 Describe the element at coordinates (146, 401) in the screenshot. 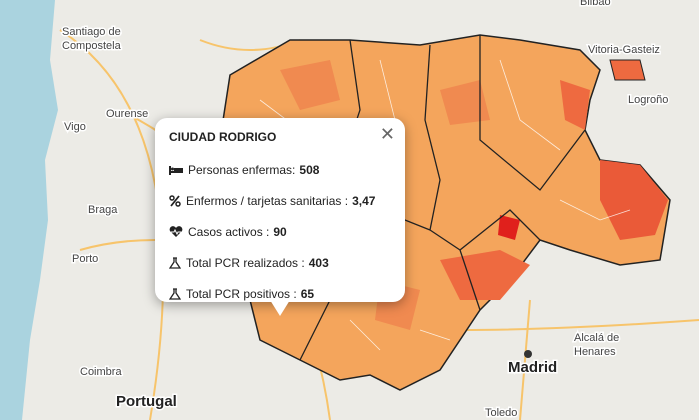

I see `country-label: Portugal` at that location.